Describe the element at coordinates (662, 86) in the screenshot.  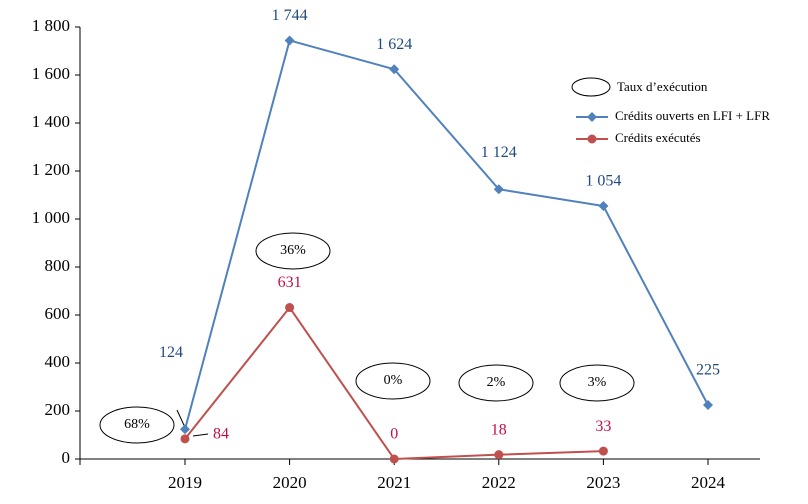
I see `legend-label: Taux d’exécution` at that location.